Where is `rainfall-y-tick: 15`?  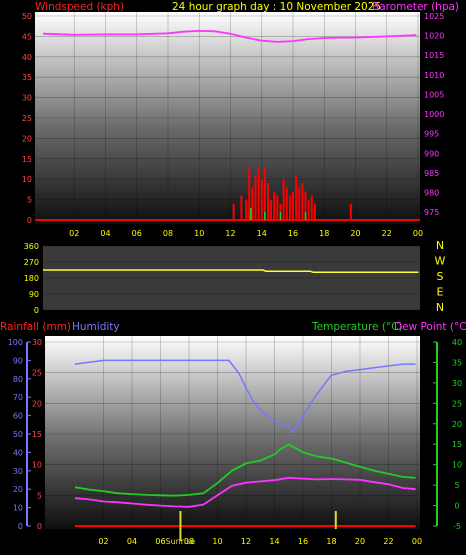 rainfall-y-tick: 15 is located at coordinates (37, 434).